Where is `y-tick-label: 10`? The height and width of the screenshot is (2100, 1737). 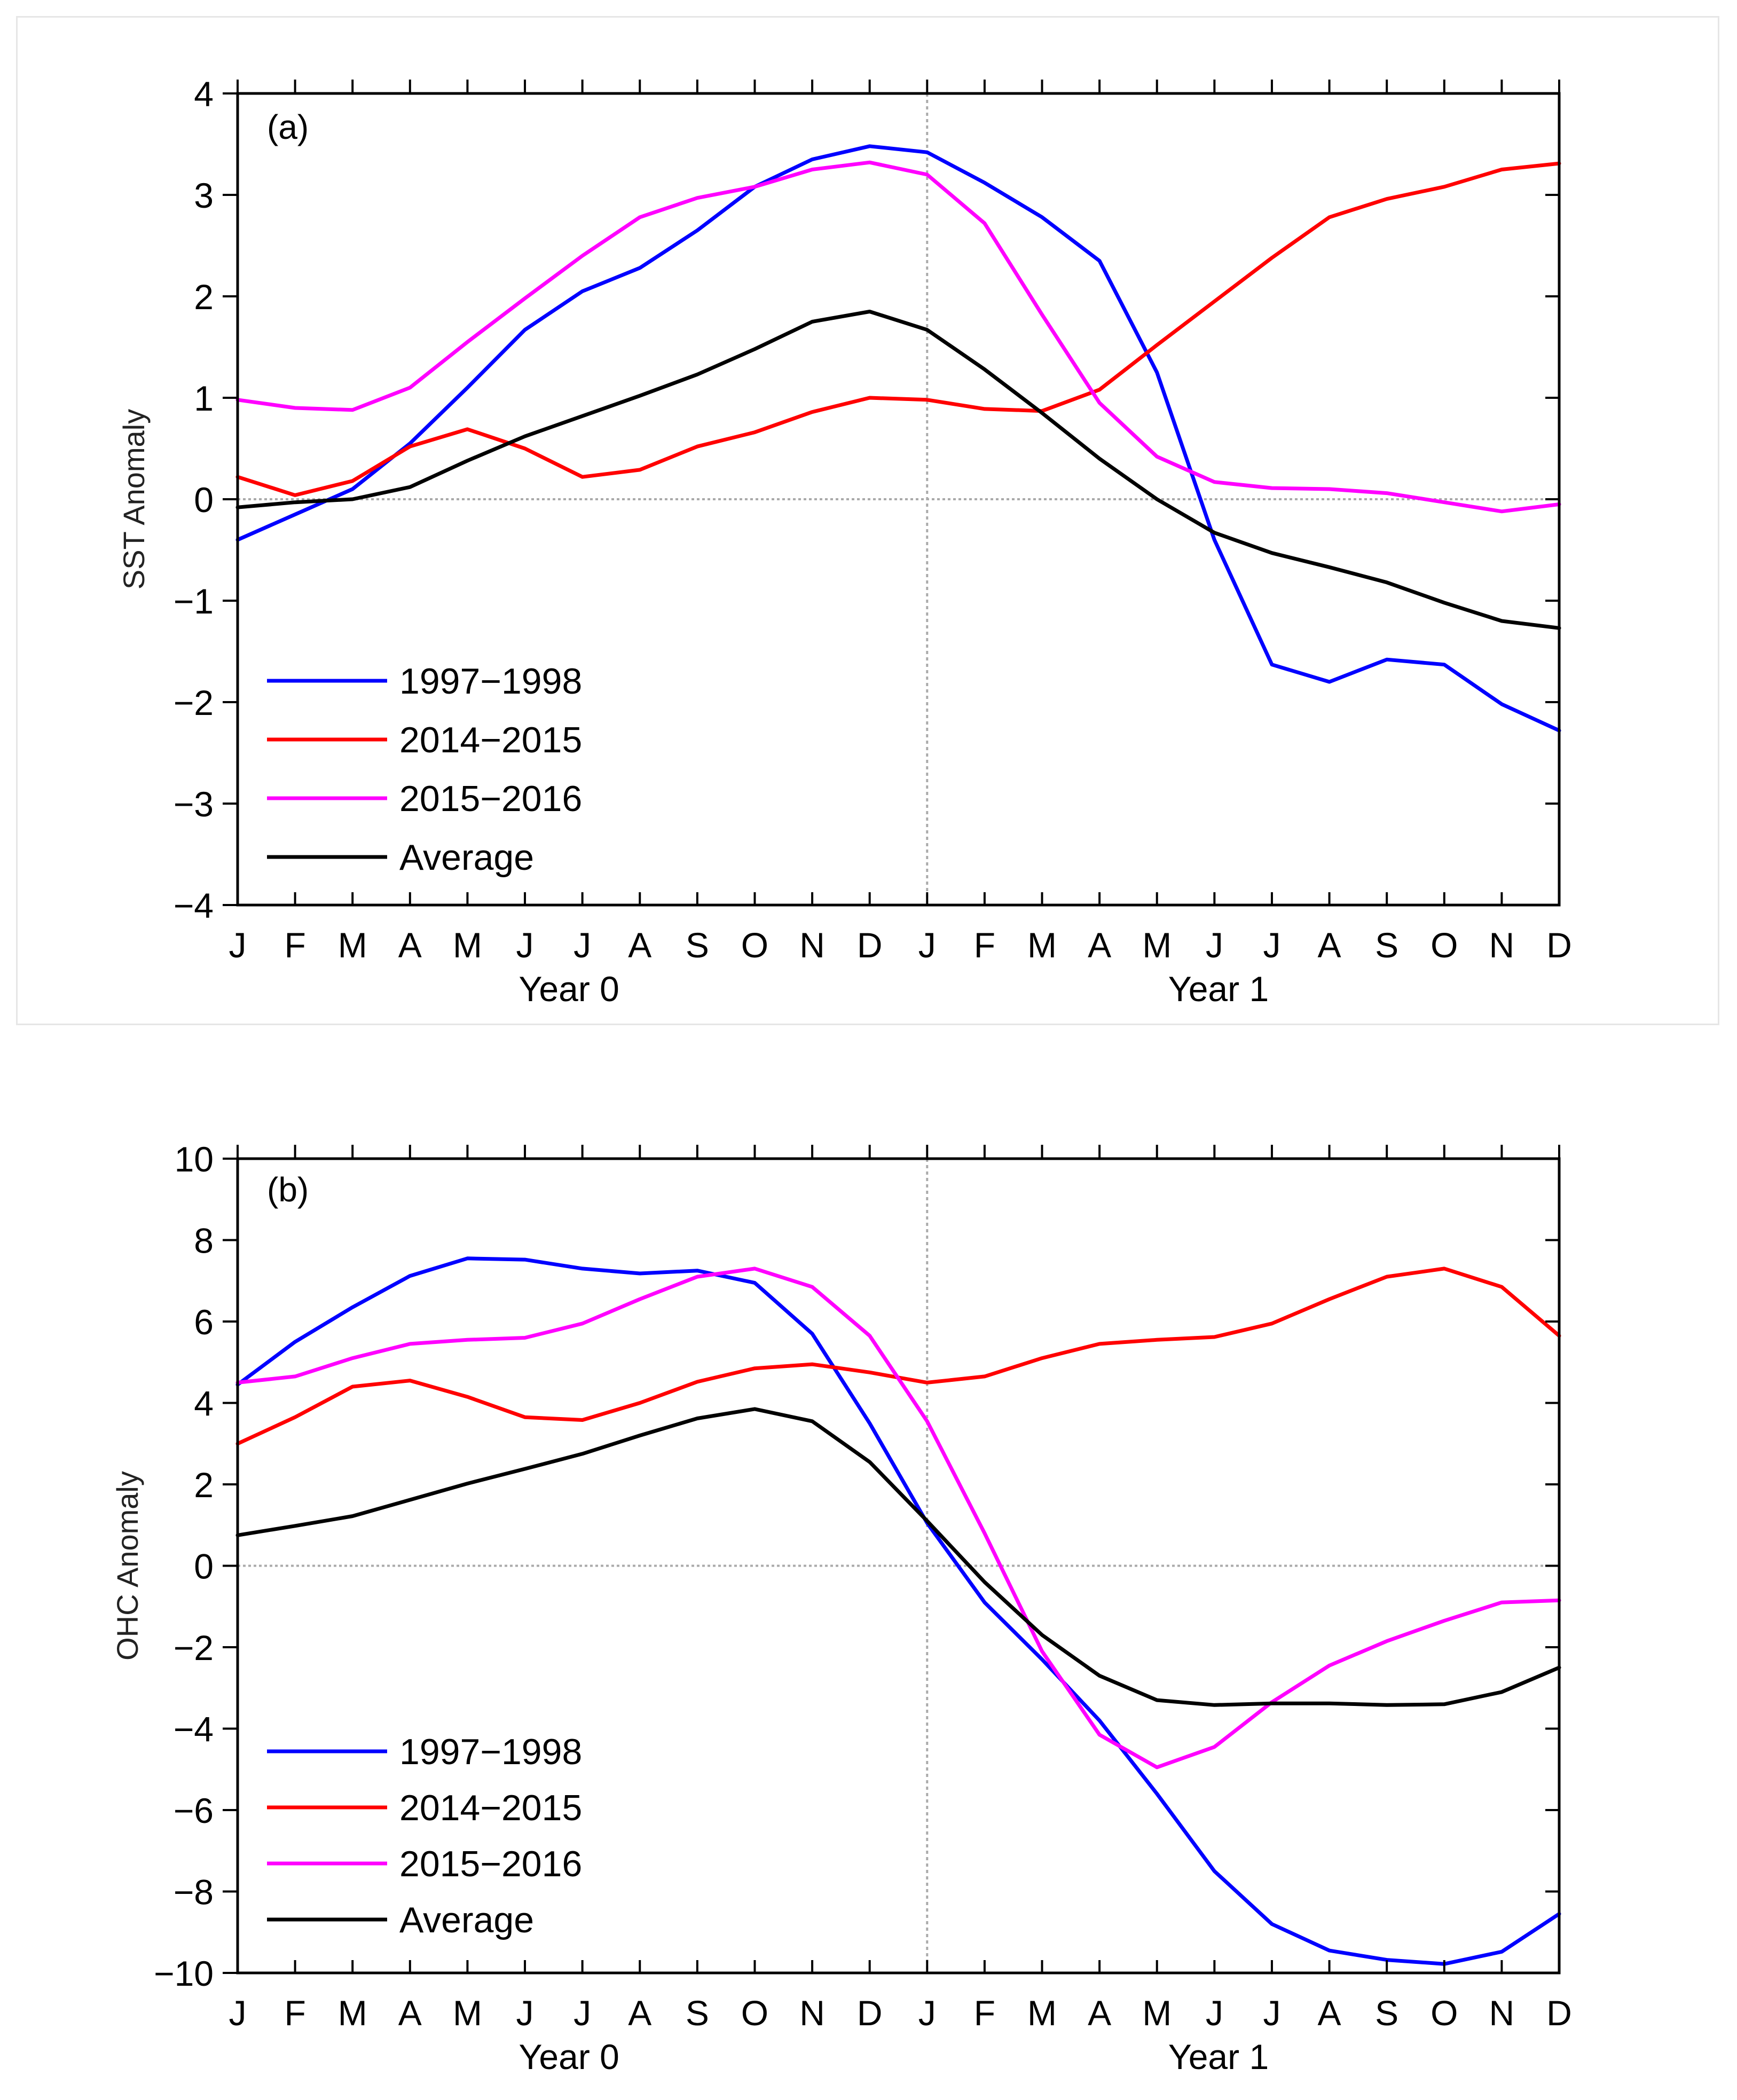 y-tick-label: 10 is located at coordinates (194, 1159).